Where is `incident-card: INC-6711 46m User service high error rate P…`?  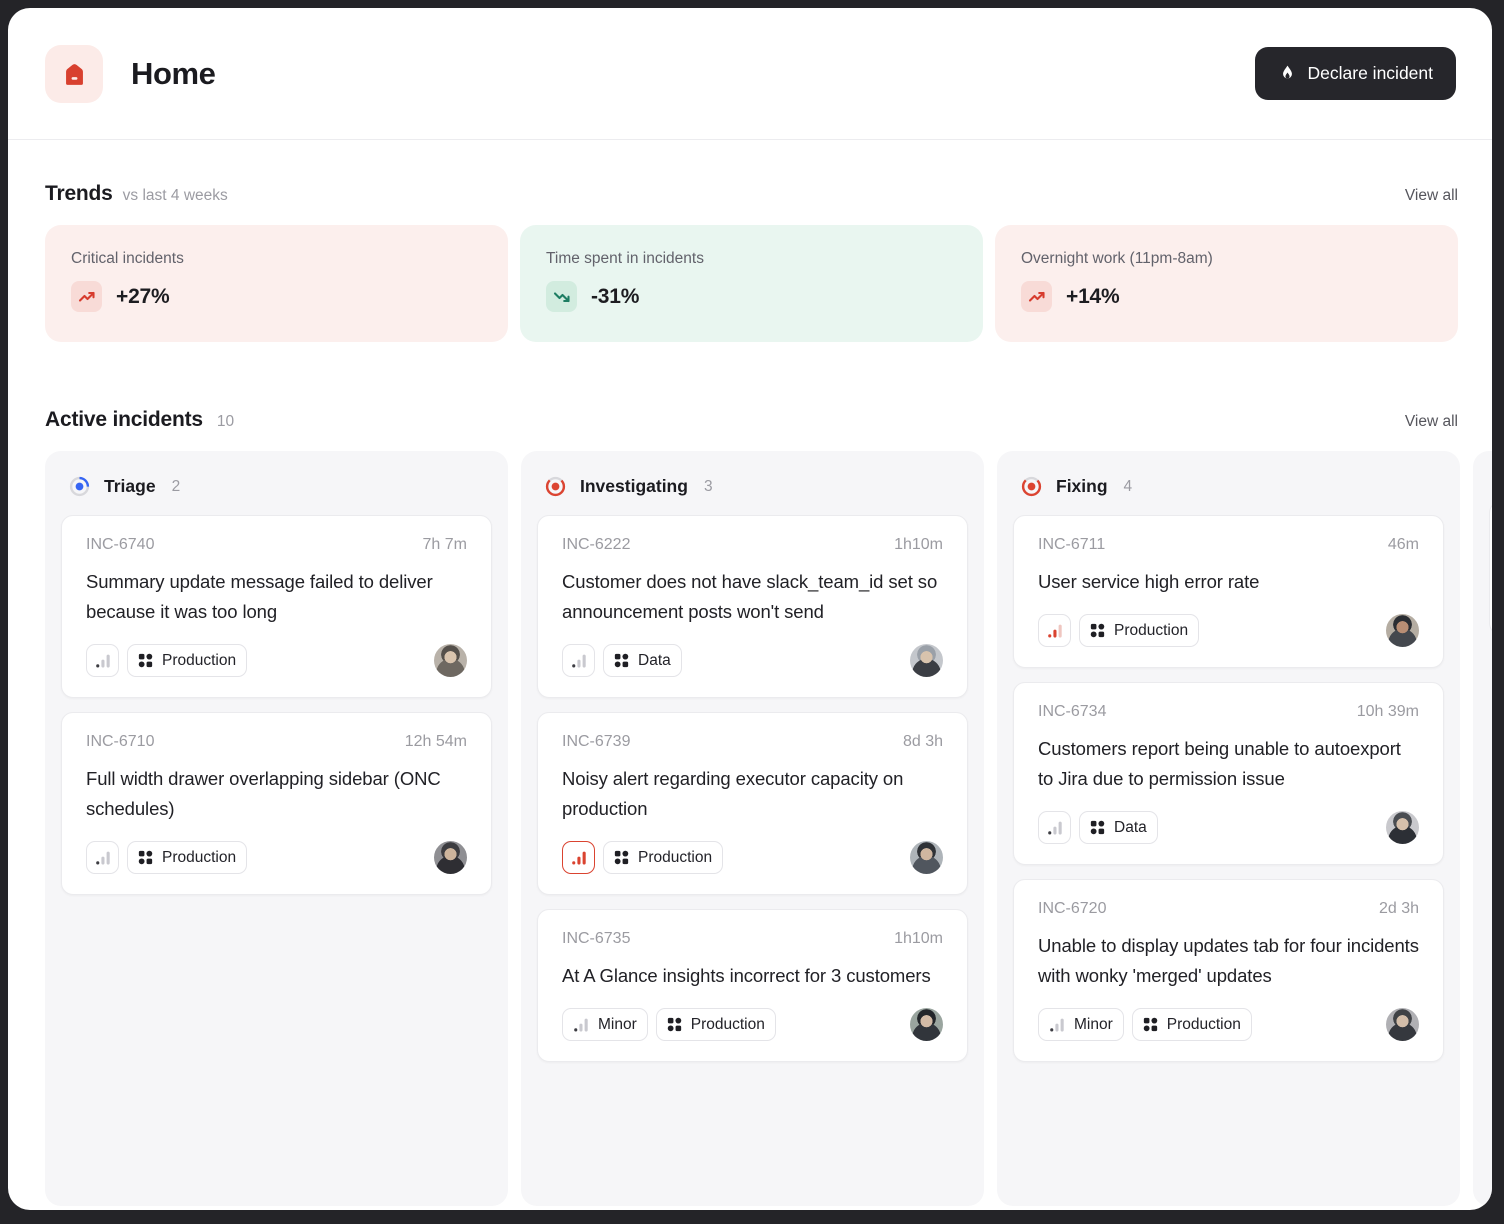
incident-card: INC-6711 46m User service high error rate P… is located at coordinates (1228, 591).